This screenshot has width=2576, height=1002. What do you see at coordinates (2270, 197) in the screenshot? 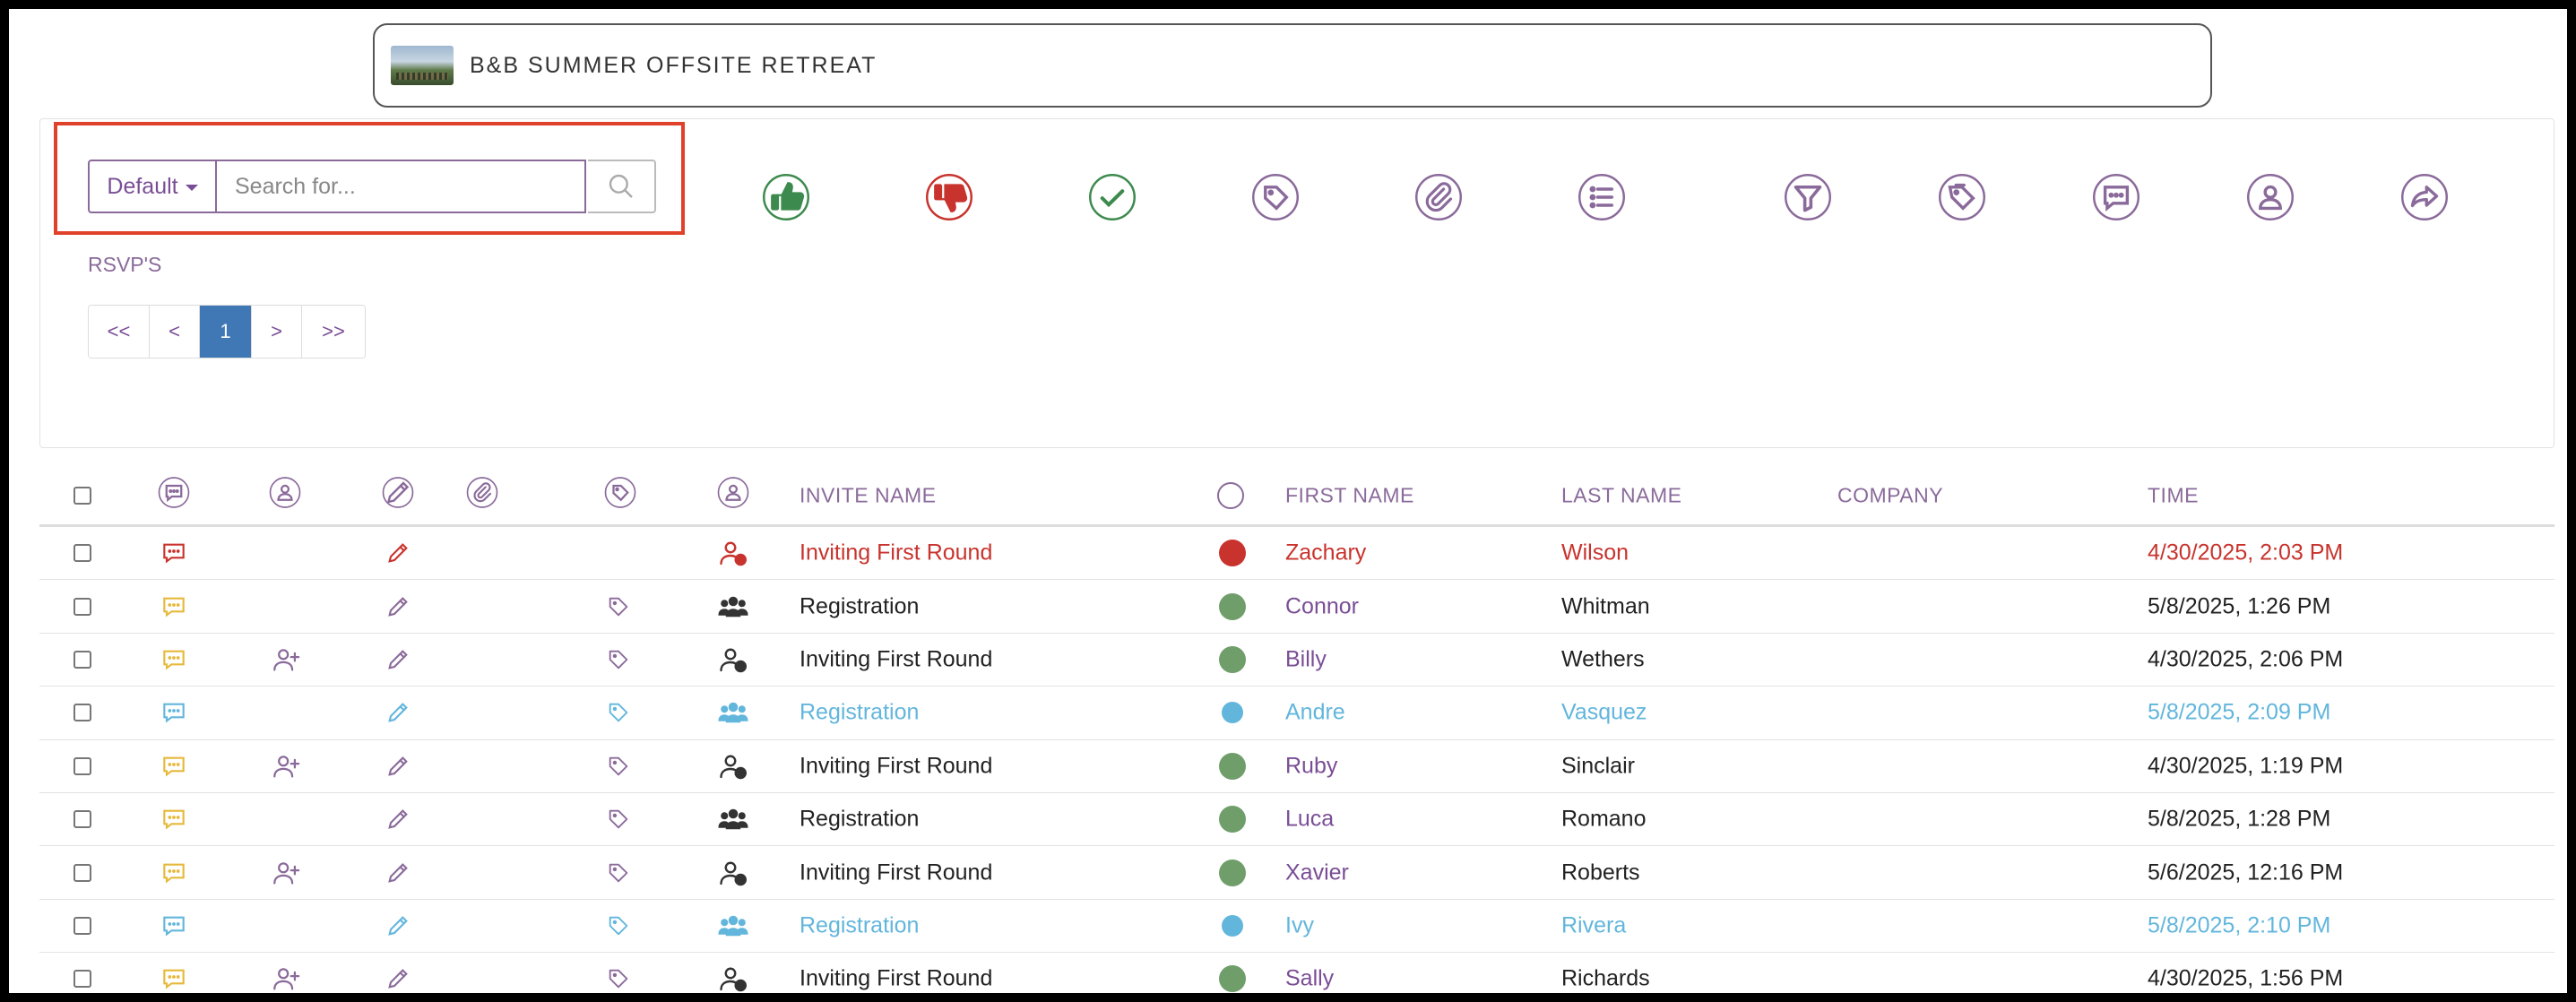
I see `user-button` at bounding box center [2270, 197].